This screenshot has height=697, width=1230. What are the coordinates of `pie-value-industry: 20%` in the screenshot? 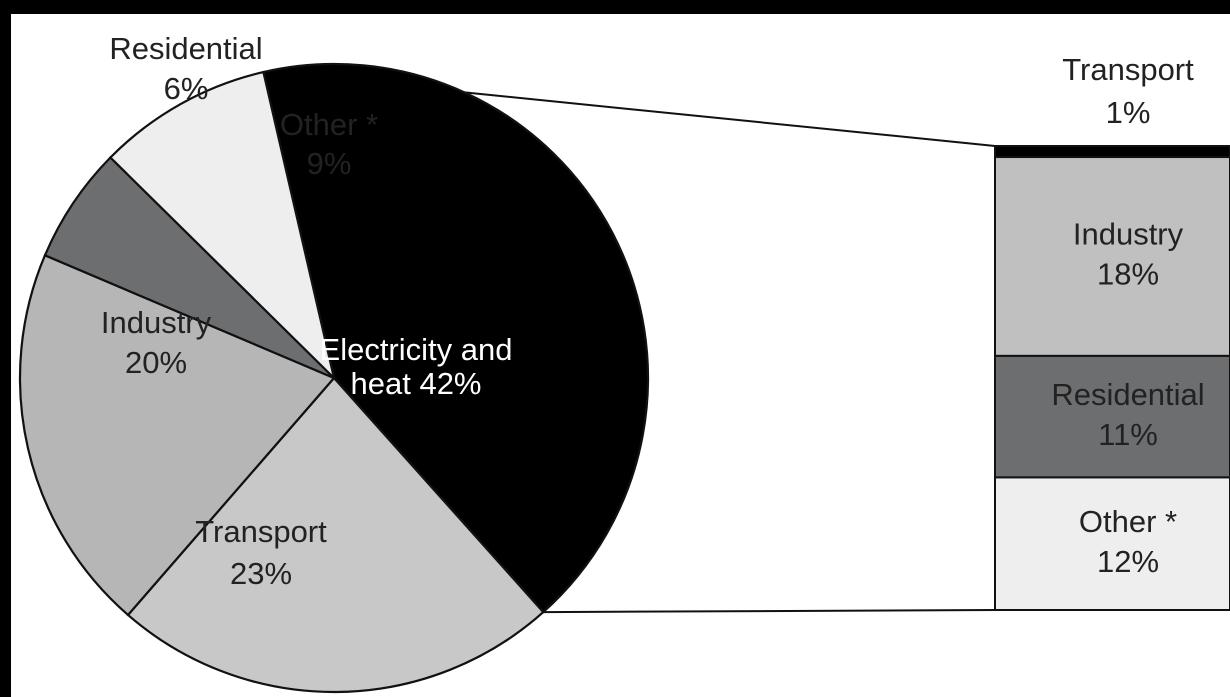 It's located at (156, 362).